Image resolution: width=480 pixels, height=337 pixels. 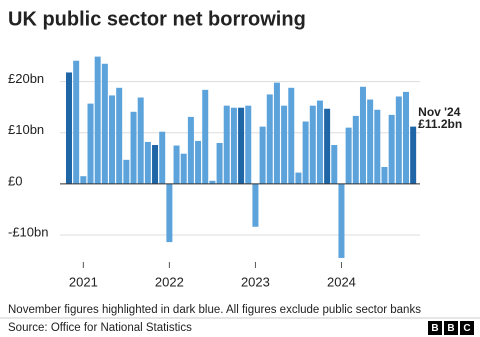 I want to click on y-tick-label: £0, so click(x=15, y=180).